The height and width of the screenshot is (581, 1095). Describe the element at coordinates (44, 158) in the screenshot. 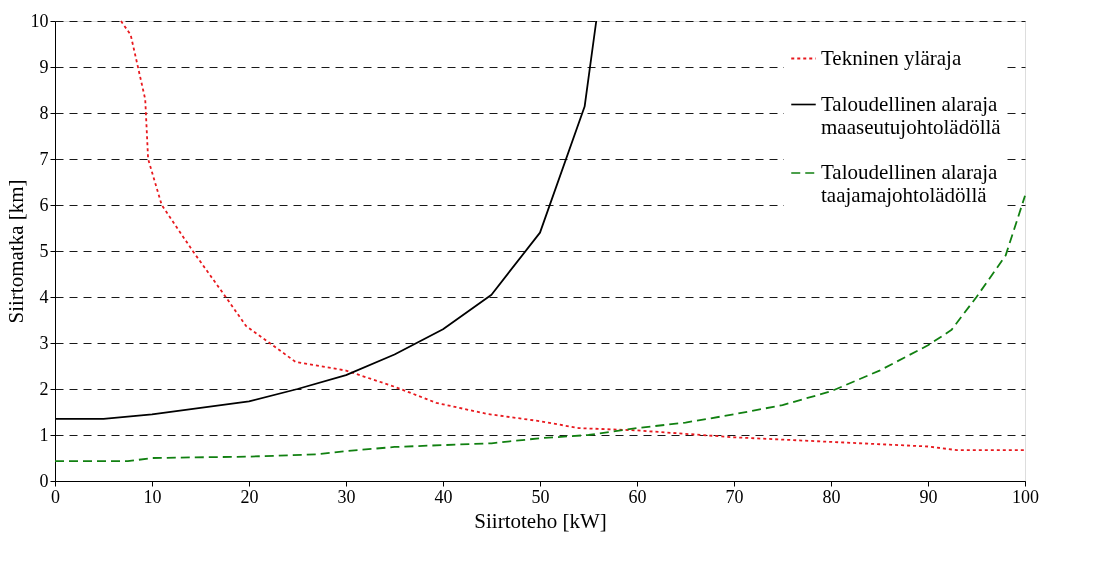

I see `y-tick-label: 7` at that location.